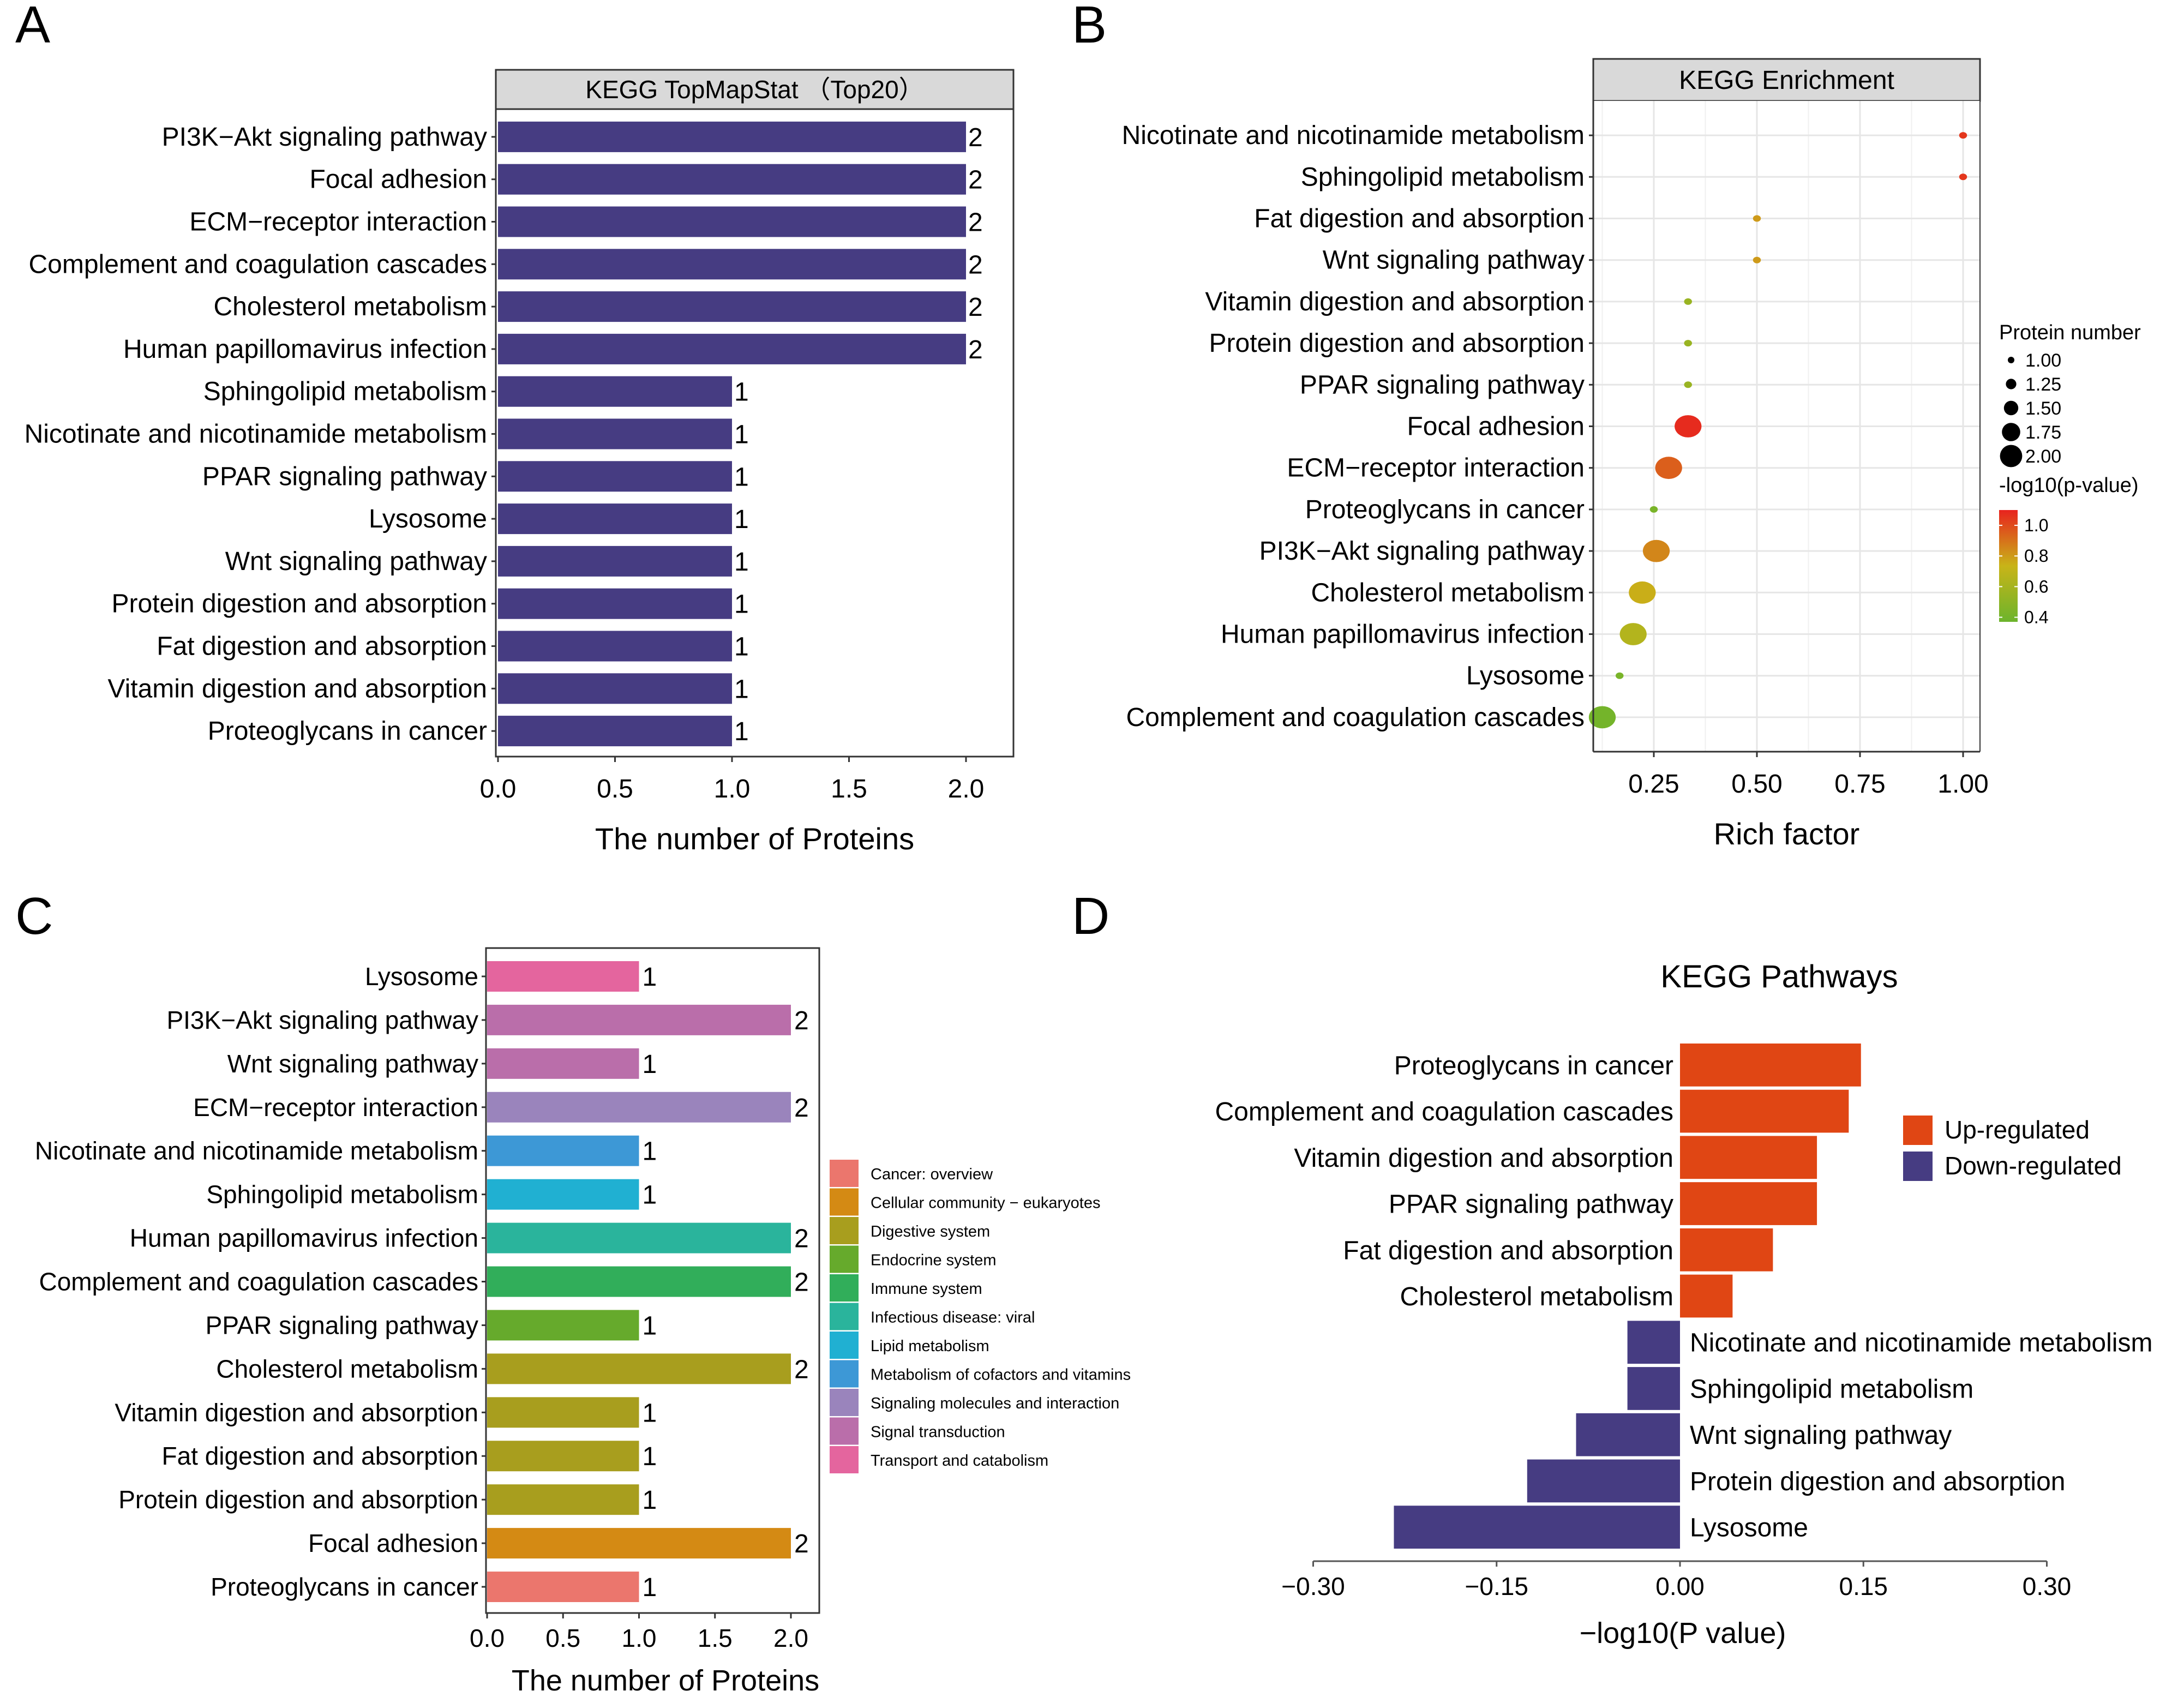 Image resolution: width=2184 pixels, height=1697 pixels. Describe the element at coordinates (2033, 1166) in the screenshot. I see `legend-label: Down-regulated` at that location.